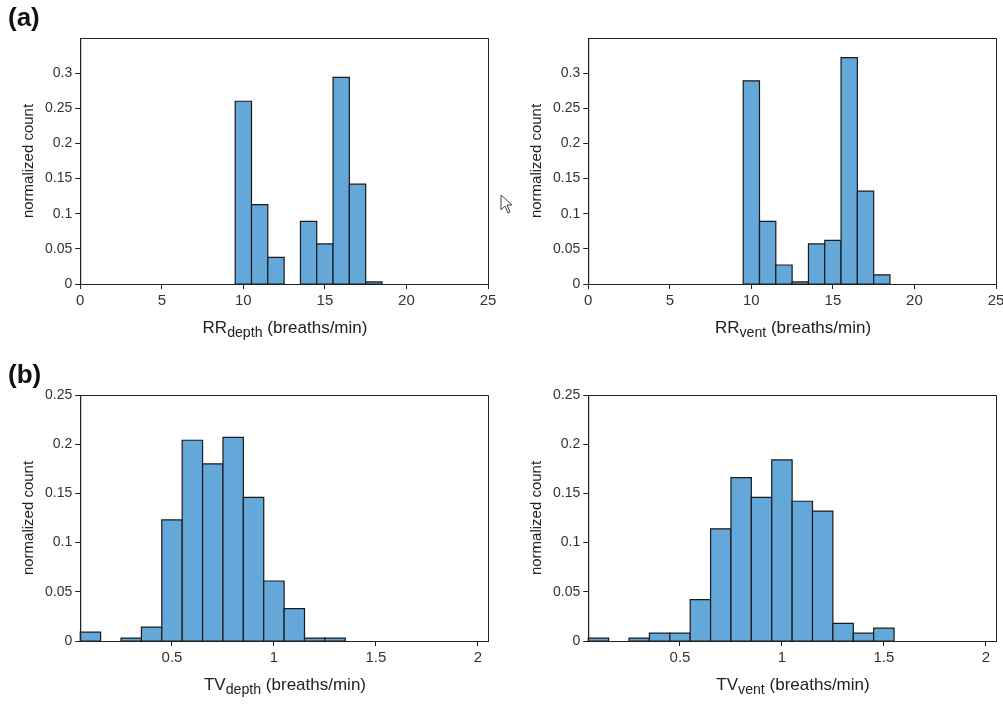 This screenshot has height=724, width=1003. What do you see at coordinates (284, 686) in the screenshot?
I see `x-axis-title: TV$_{depth}$ (breaths/min)` at bounding box center [284, 686].